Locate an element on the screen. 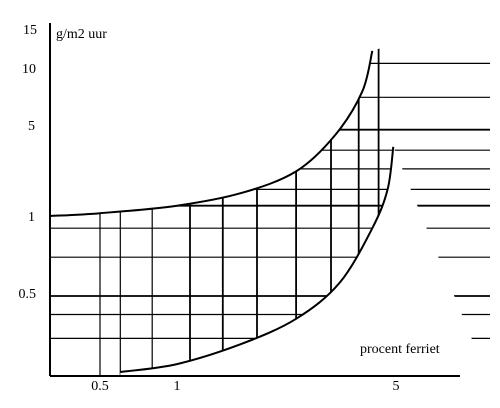 Image resolution: width=500 pixels, height=408 pixels. y-tick-label: 15 is located at coordinates (30, 30).